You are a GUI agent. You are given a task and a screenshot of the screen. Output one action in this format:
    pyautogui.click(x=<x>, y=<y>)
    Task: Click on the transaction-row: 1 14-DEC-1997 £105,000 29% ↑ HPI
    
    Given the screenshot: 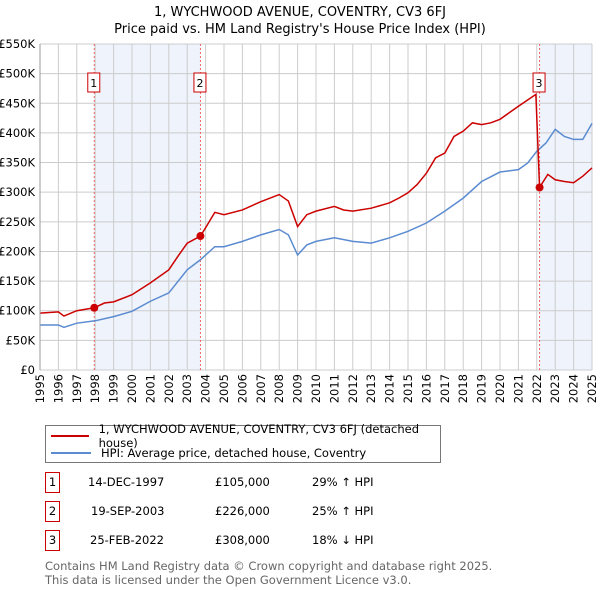 What is the action you would take?
    pyautogui.click(x=255, y=482)
    